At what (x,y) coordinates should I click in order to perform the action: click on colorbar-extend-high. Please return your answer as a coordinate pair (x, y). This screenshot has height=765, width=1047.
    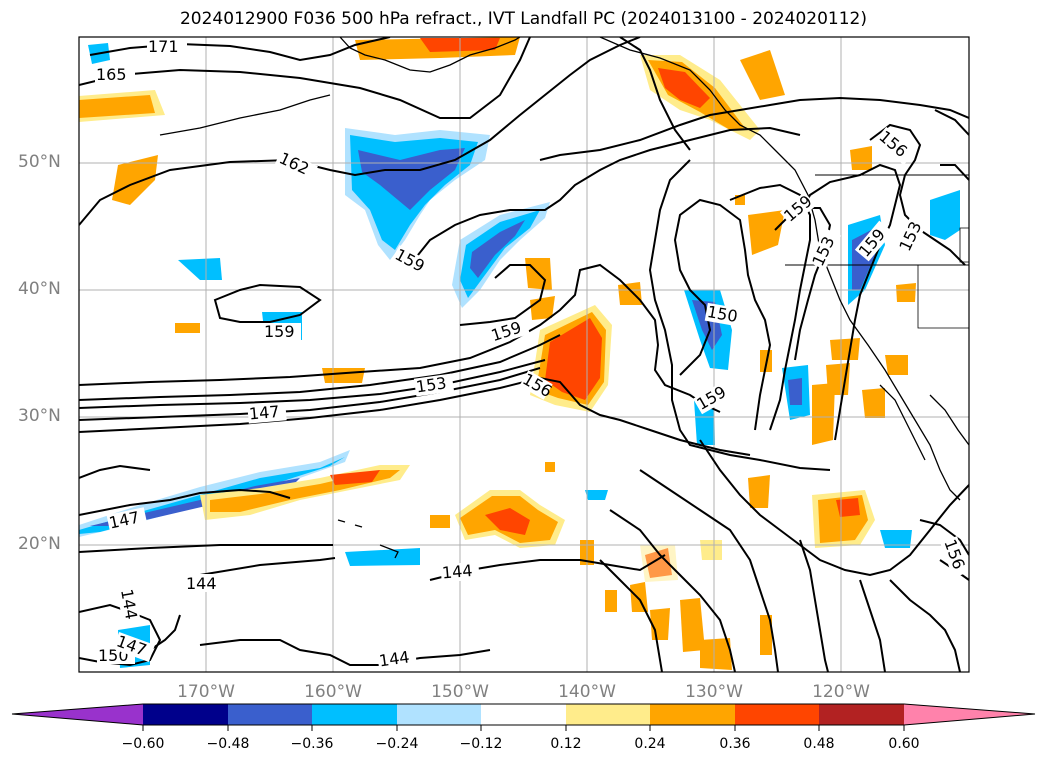
    Looking at the image, I should click on (969, 714).